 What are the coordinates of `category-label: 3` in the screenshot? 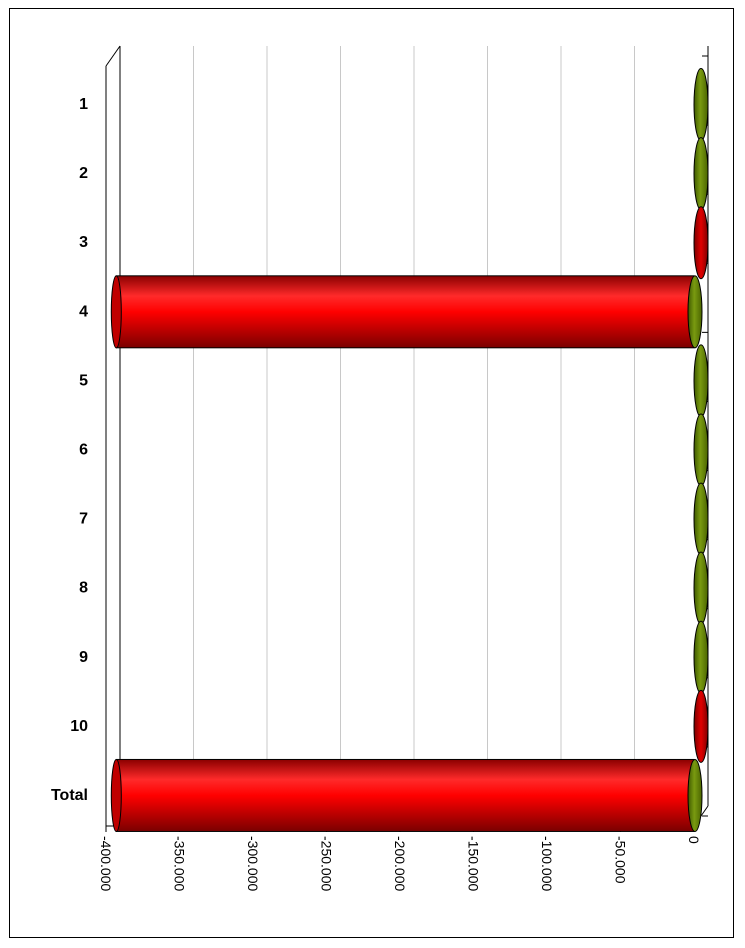 It's located at (83, 242).